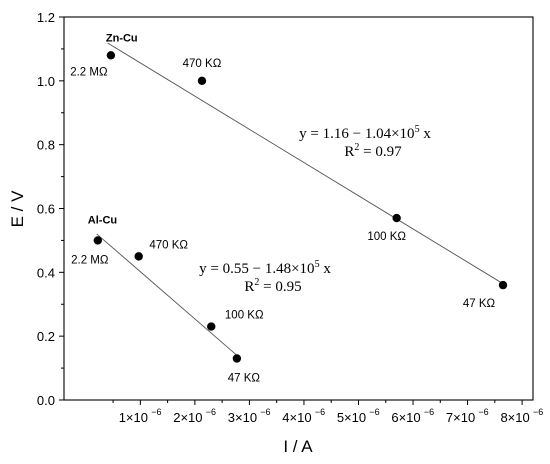 Image resolution: width=550 pixels, height=464 pixels. What do you see at coordinates (17, 209) in the screenshot?
I see `y-axis-title: E / V` at bounding box center [17, 209].